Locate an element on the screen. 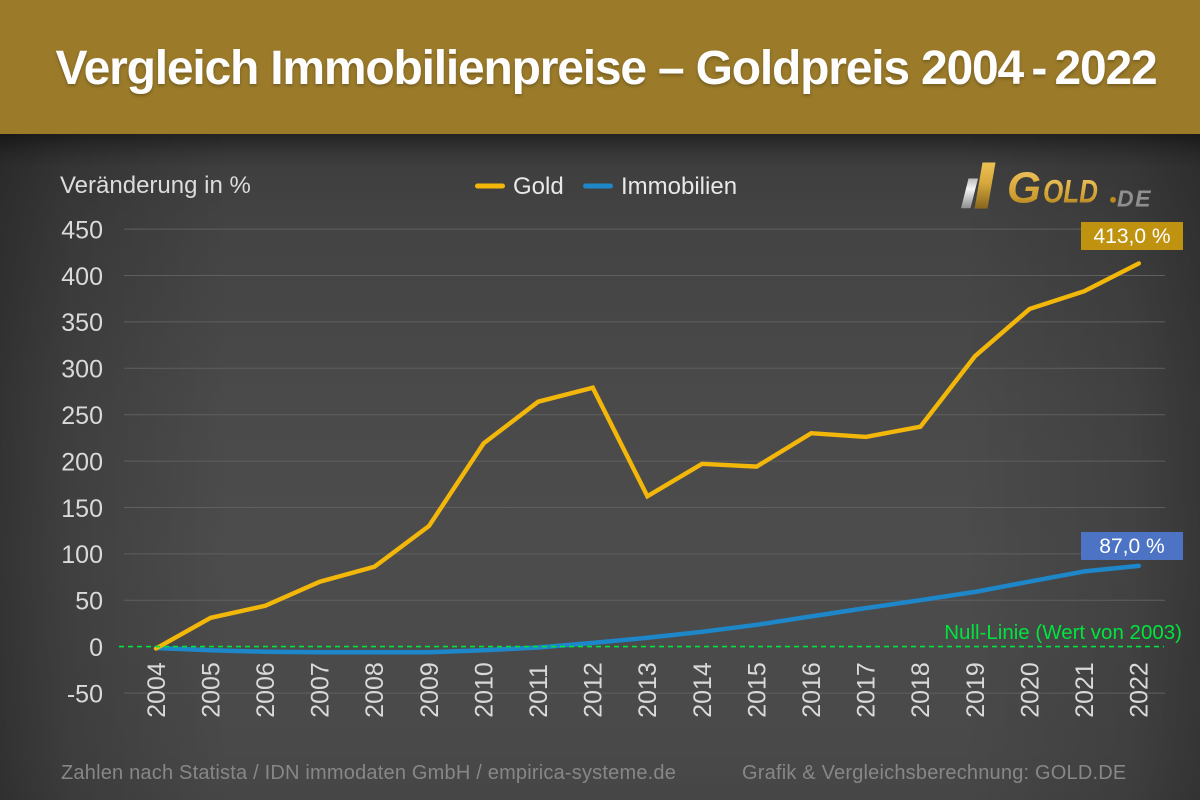  svg-text: 2004 is located at coordinates (157, 690).